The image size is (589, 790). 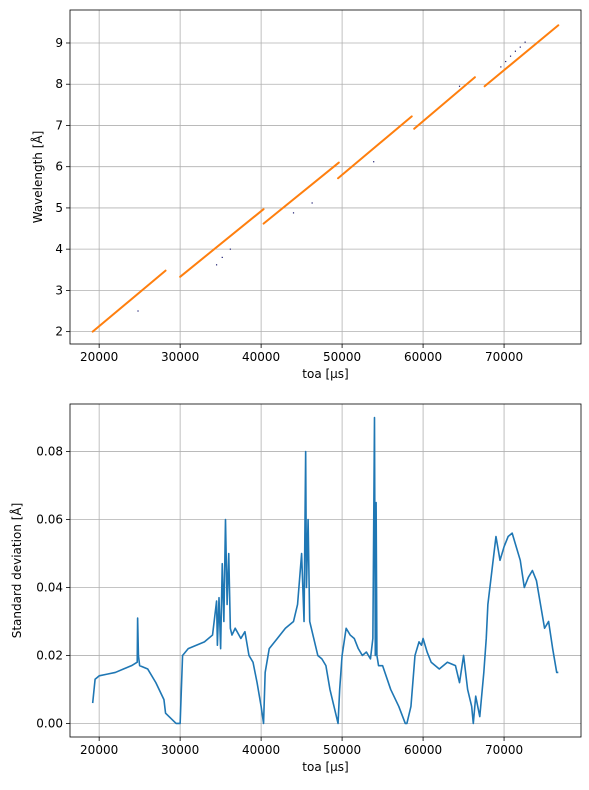 What do you see at coordinates (59, 290) in the screenshot?
I see `y-tick-label: 3` at bounding box center [59, 290].